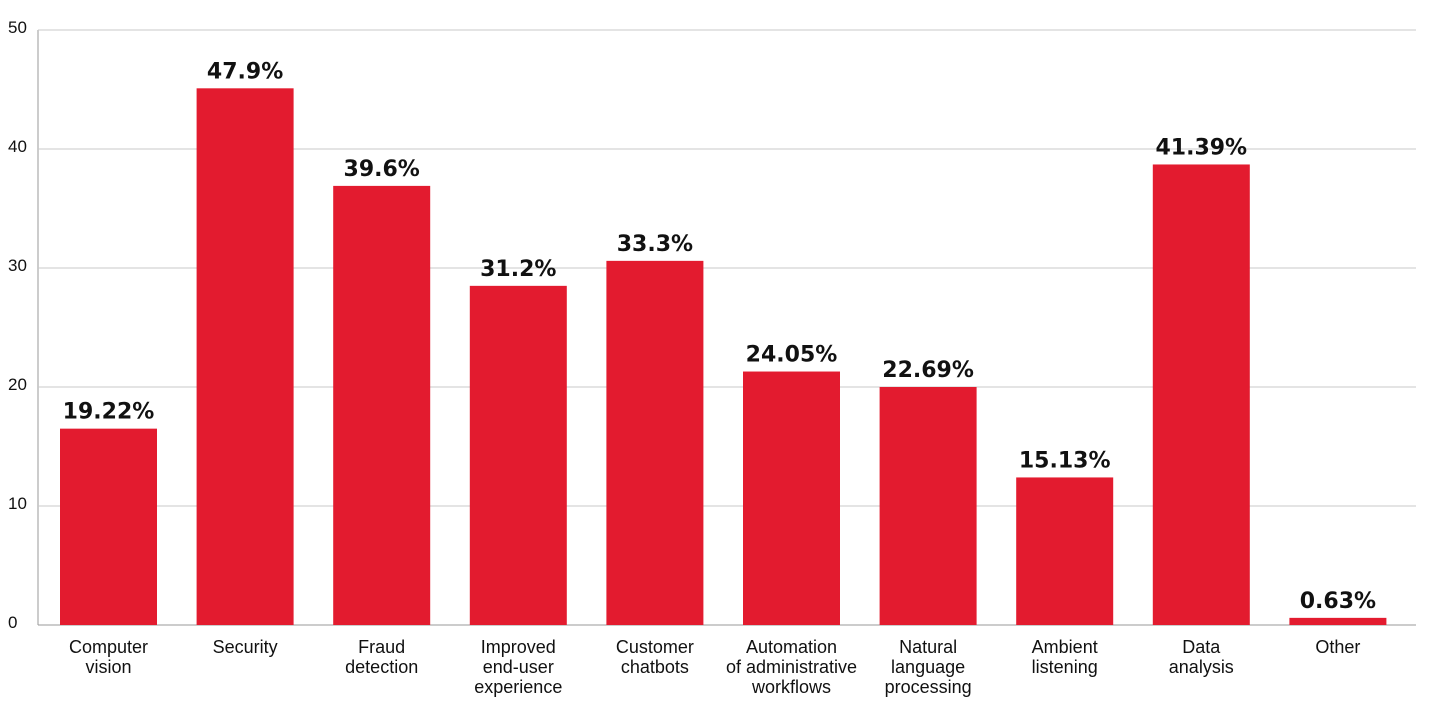 The height and width of the screenshot is (716, 1452). What do you see at coordinates (1337, 647) in the screenshot?
I see `x-category-label: Other` at bounding box center [1337, 647].